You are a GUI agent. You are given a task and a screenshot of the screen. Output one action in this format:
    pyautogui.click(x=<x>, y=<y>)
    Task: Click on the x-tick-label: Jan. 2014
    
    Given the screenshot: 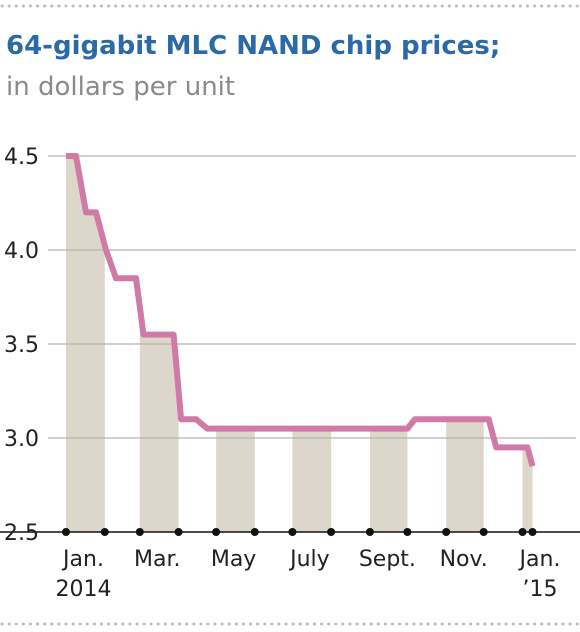 What is the action you would take?
    pyautogui.click(x=84, y=574)
    